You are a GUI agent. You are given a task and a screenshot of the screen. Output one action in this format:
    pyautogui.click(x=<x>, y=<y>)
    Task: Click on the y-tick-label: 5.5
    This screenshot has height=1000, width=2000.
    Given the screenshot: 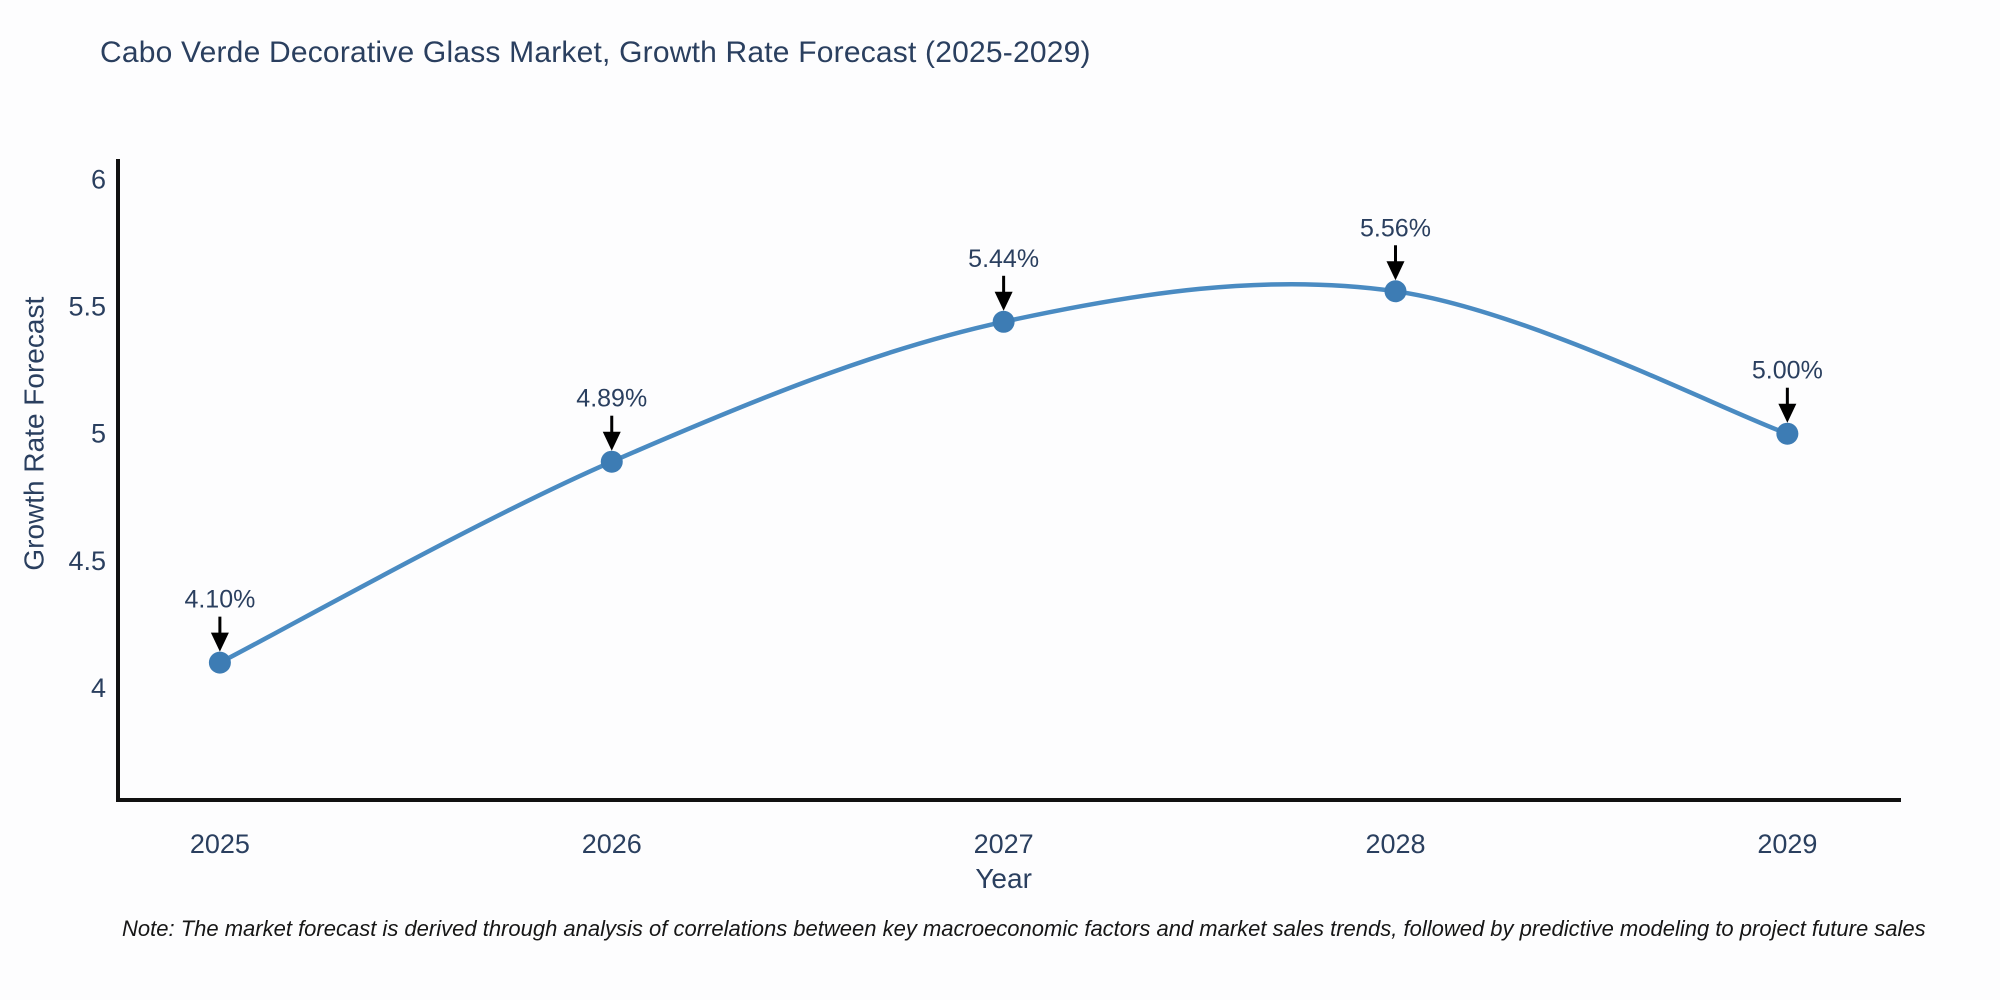 What is the action you would take?
    pyautogui.click(x=87, y=307)
    